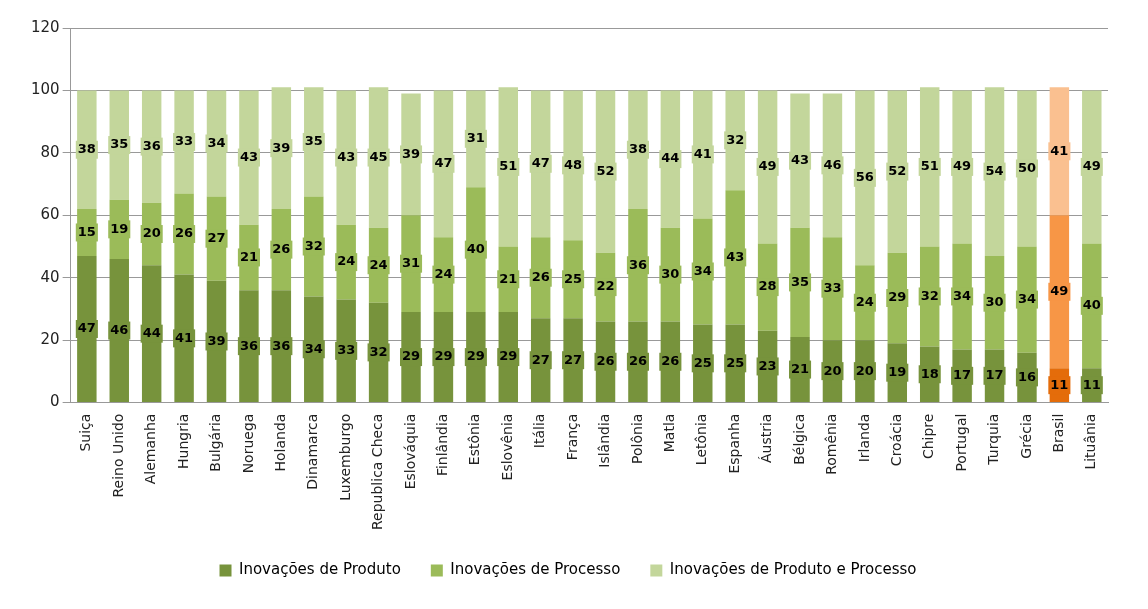 The image size is (1148, 609). I want to click on x-tick-label: Letônia, so click(701, 439).